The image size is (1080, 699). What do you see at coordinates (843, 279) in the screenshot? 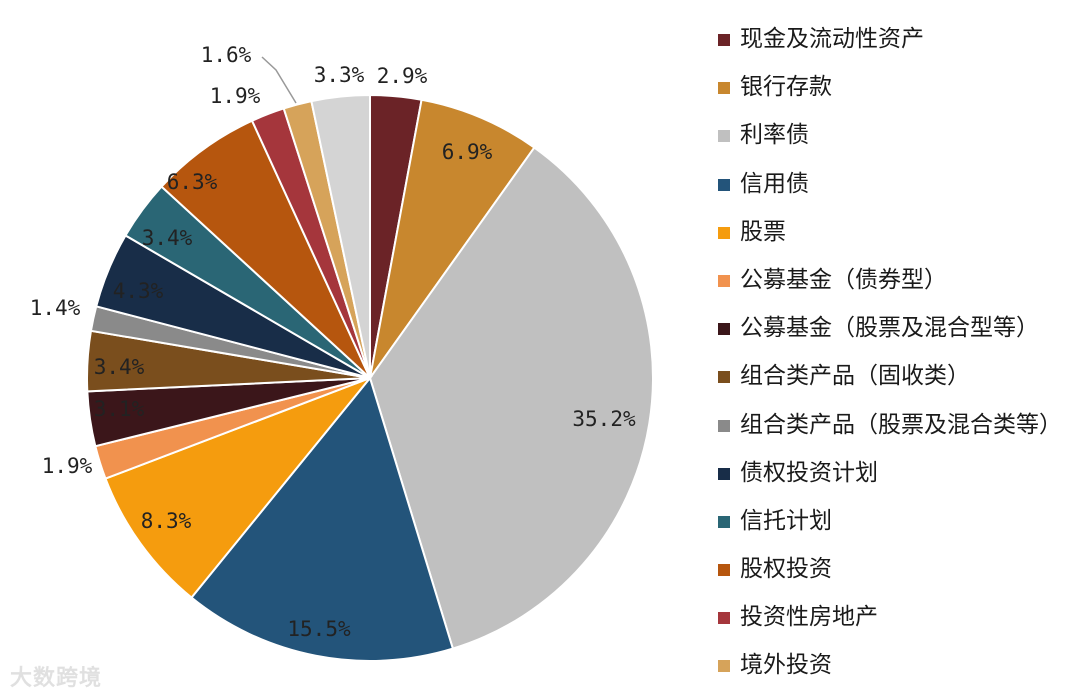
I see `legend-label: 公募基金（债券型）` at bounding box center [843, 279].